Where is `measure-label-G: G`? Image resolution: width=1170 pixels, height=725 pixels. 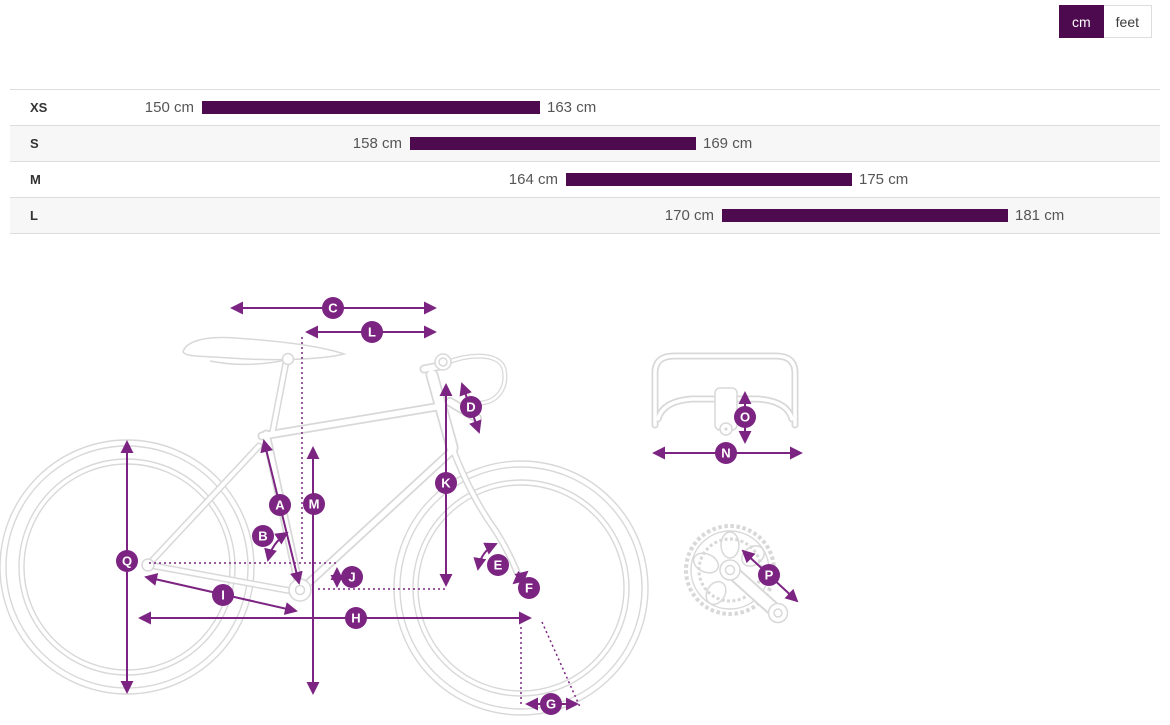
measure-label-G: G is located at coordinates (551, 704).